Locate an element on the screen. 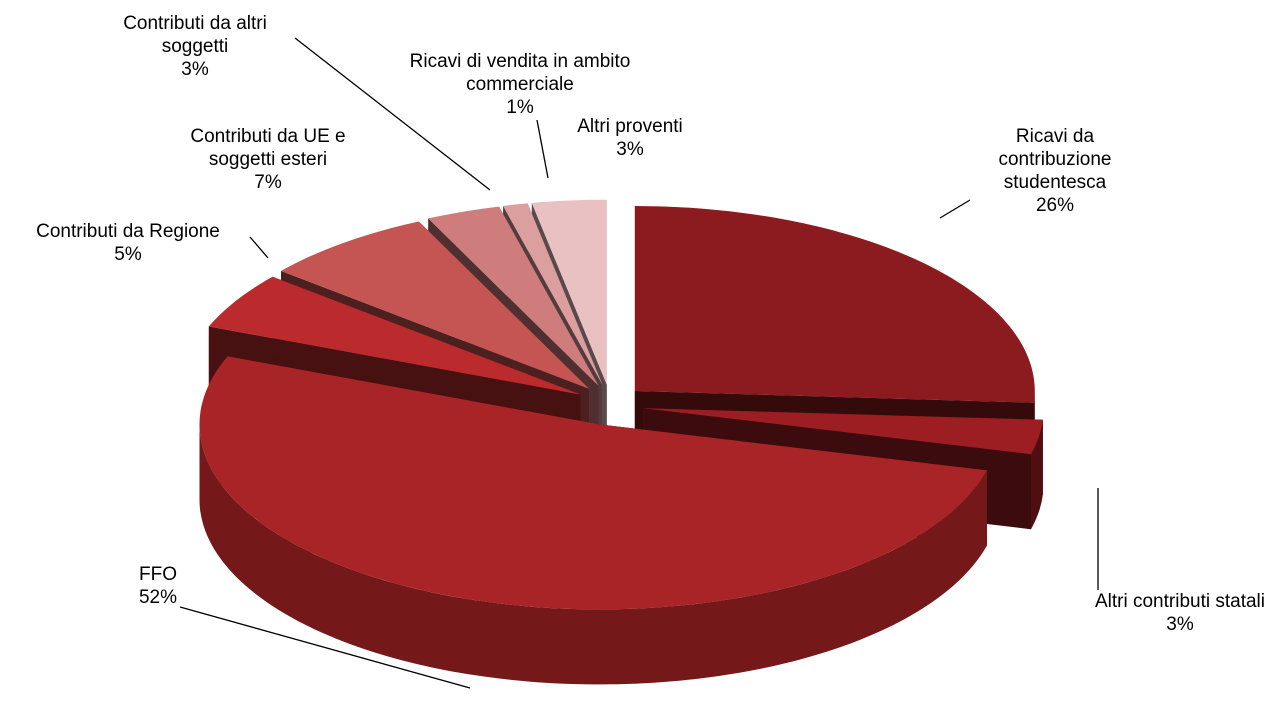  slice-label: Contributi da UE e soggetti esteri 7% is located at coordinates (268, 159).